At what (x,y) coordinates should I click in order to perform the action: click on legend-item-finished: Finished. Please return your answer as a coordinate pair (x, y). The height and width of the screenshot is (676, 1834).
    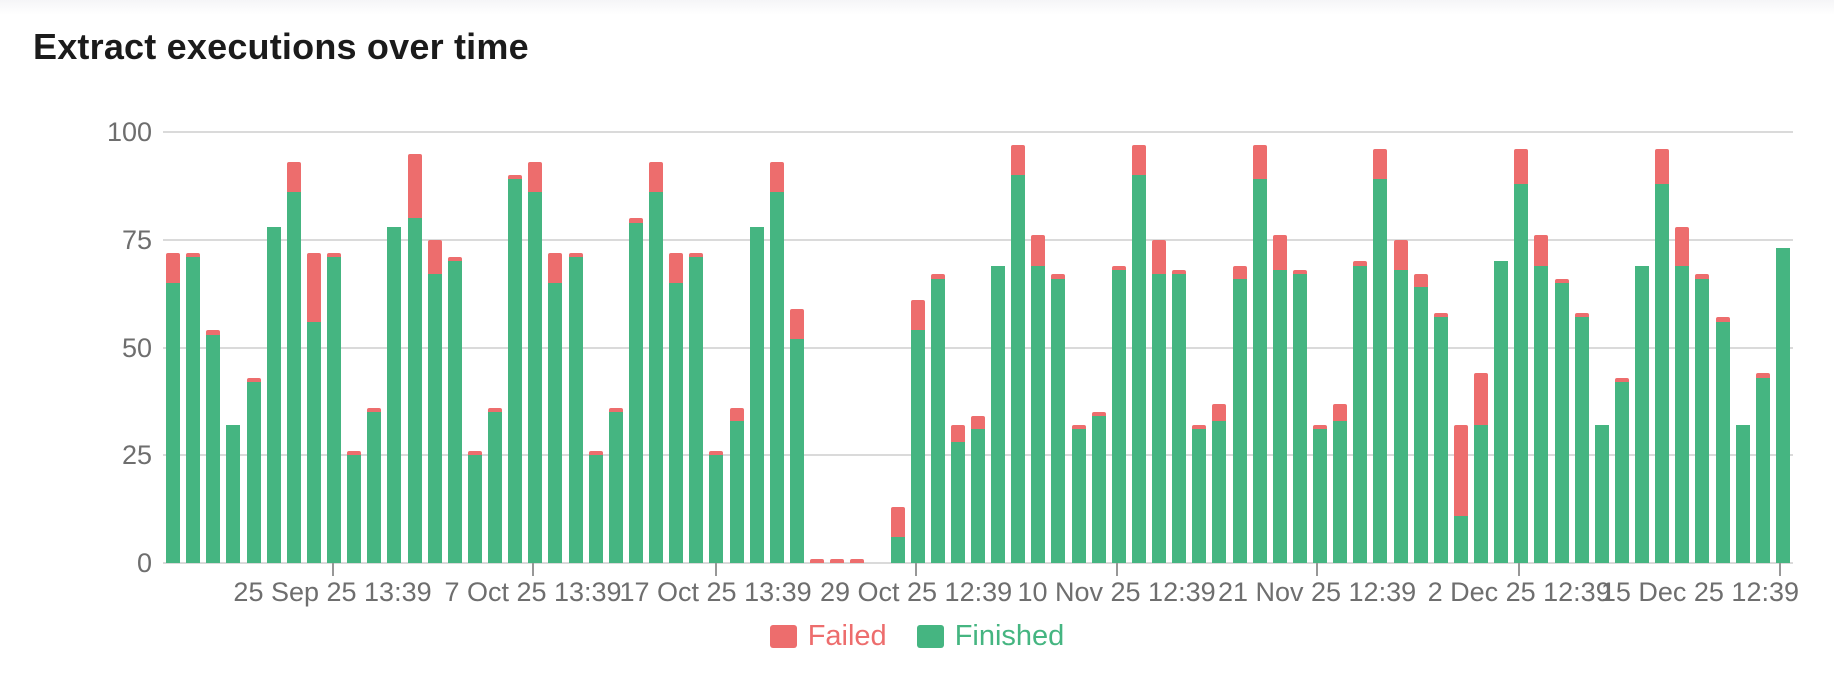
    Looking at the image, I should click on (990, 636).